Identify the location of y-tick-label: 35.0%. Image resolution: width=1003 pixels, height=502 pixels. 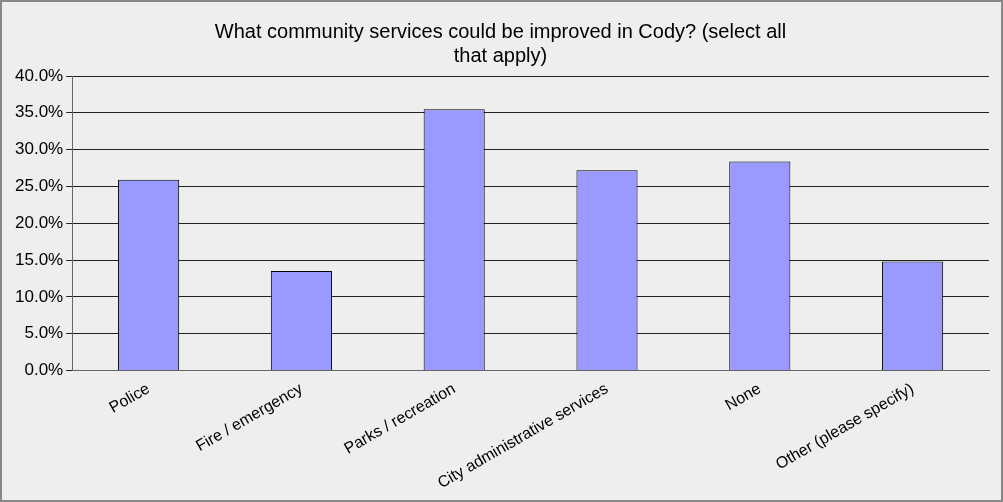
(39, 112).